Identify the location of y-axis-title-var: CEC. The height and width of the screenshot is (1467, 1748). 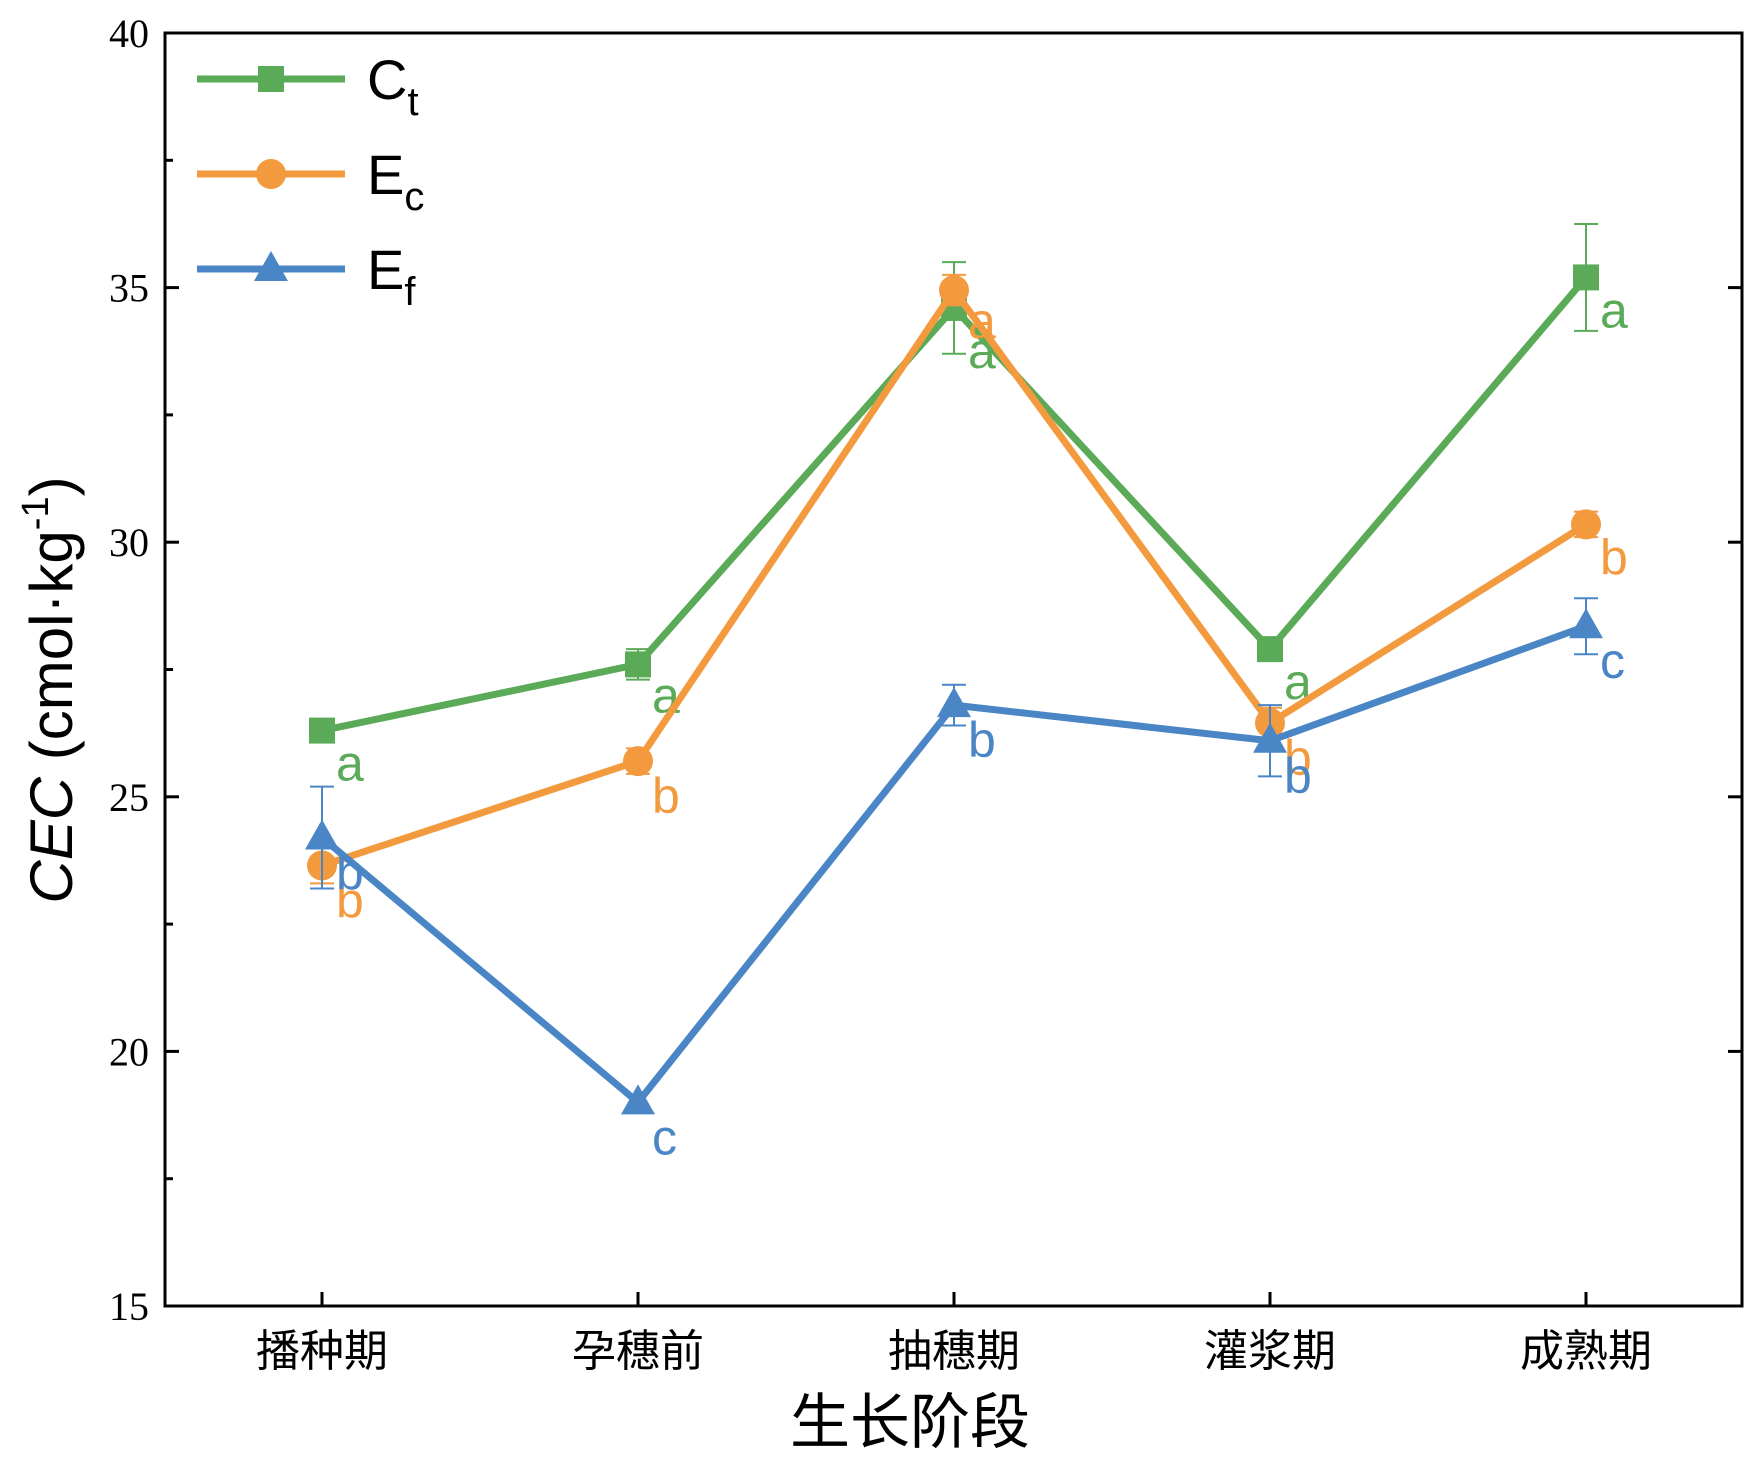
(51, 839).